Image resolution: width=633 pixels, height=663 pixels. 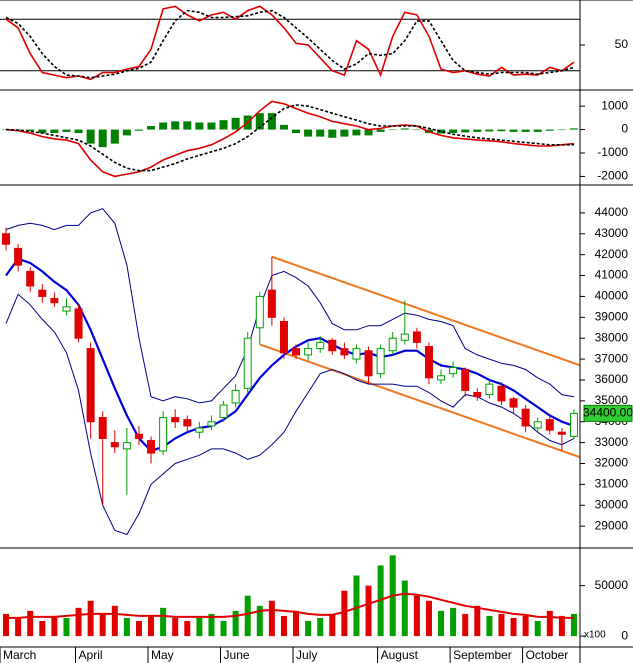 What do you see at coordinates (612, 400) in the screenshot?
I see `y-tick-label: 35000` at bounding box center [612, 400].